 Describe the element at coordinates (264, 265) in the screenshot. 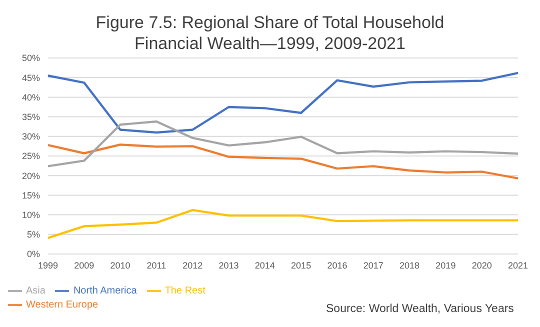

I see `x-tick-label: 2014` at that location.